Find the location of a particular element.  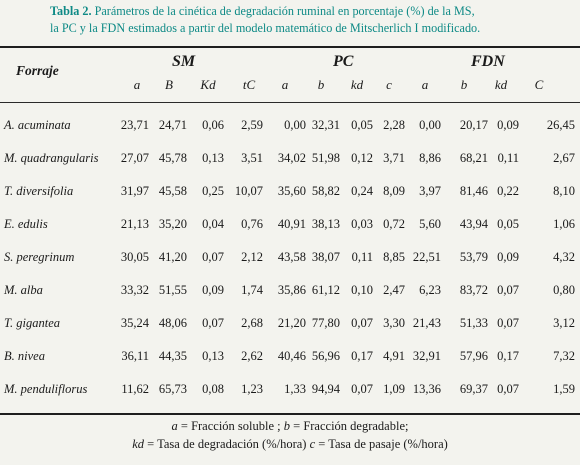

table-cell: 44,35 is located at coordinates (172, 356).